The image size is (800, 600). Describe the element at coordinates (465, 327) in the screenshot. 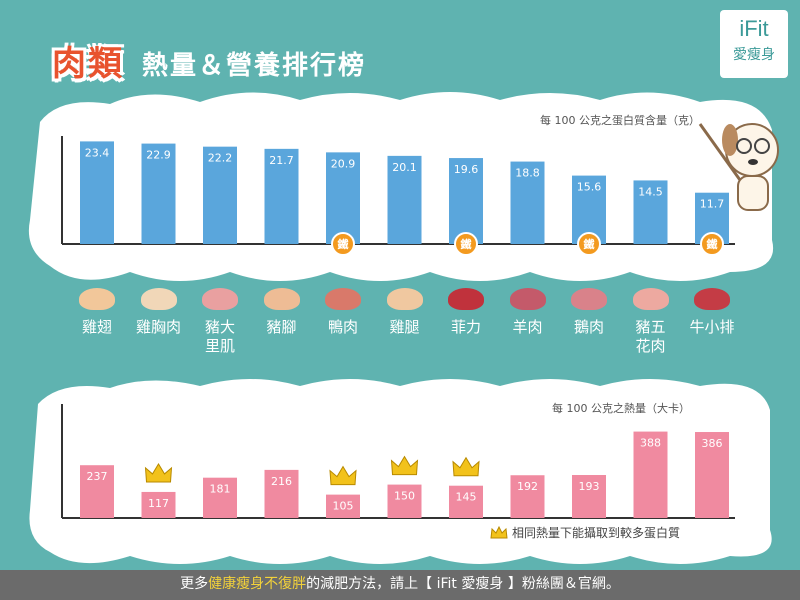

I see `meat-label: 菲力` at that location.